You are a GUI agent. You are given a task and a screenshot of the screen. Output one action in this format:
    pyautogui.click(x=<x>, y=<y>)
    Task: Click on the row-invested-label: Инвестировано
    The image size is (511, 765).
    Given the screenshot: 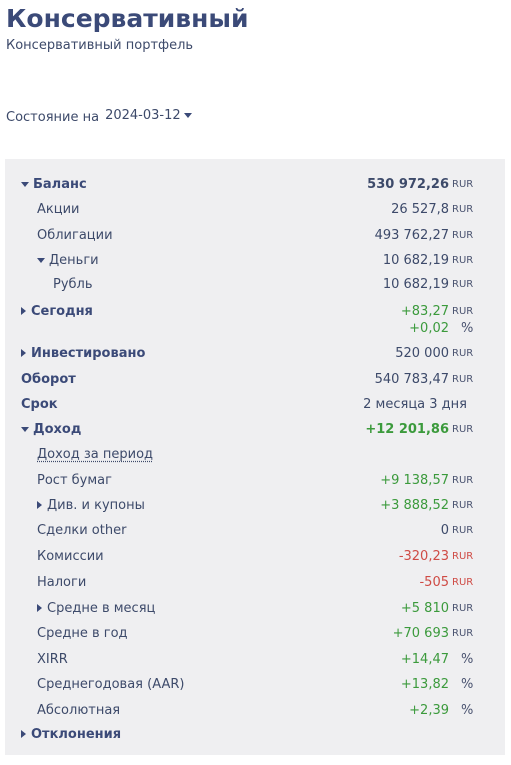 What is the action you would take?
    pyautogui.click(x=83, y=353)
    